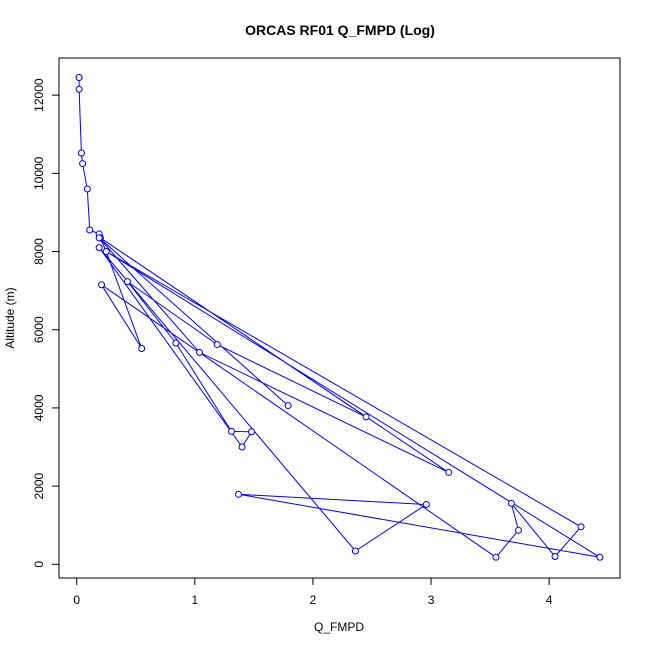  I want to click on y-axis: 0 2000 4000 6000 8000 10000 12000, so click(46, 323).